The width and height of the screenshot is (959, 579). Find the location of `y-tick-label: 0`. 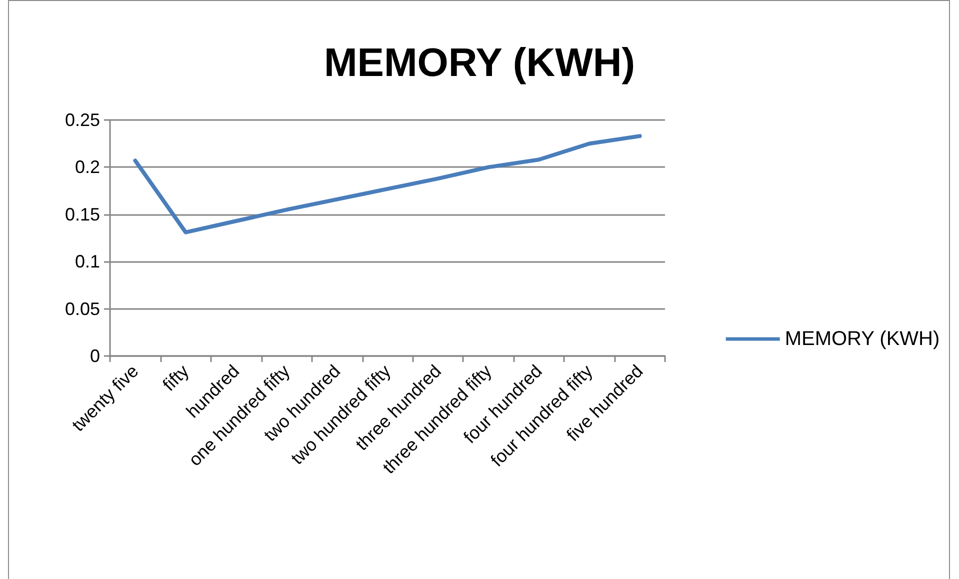

y-tick-label: 0 is located at coordinates (95, 356).